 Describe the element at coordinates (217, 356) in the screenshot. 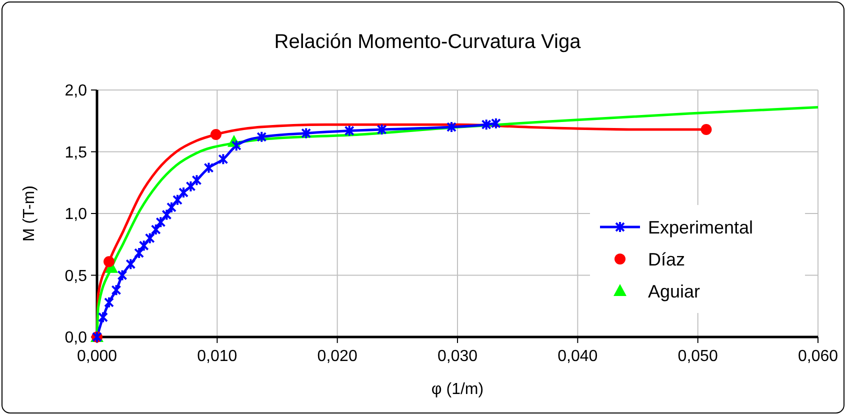

I see `x-tick-label: 0,010` at that location.